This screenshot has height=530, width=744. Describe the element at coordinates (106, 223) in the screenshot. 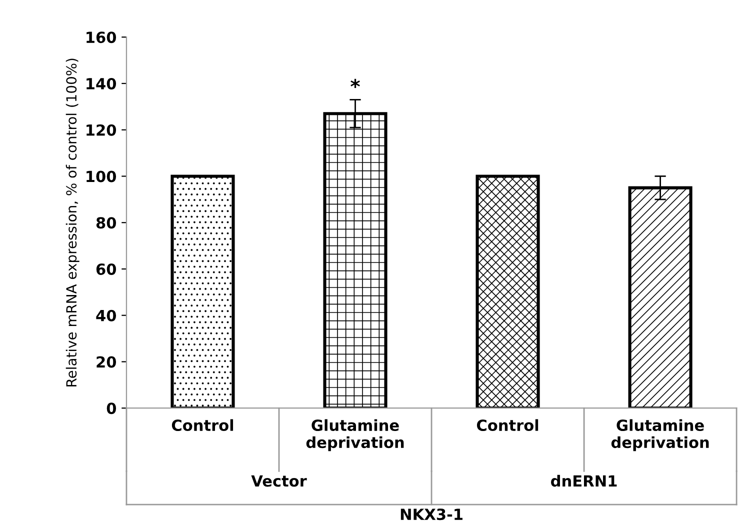

I see `y-tick-label: 80` at that location.